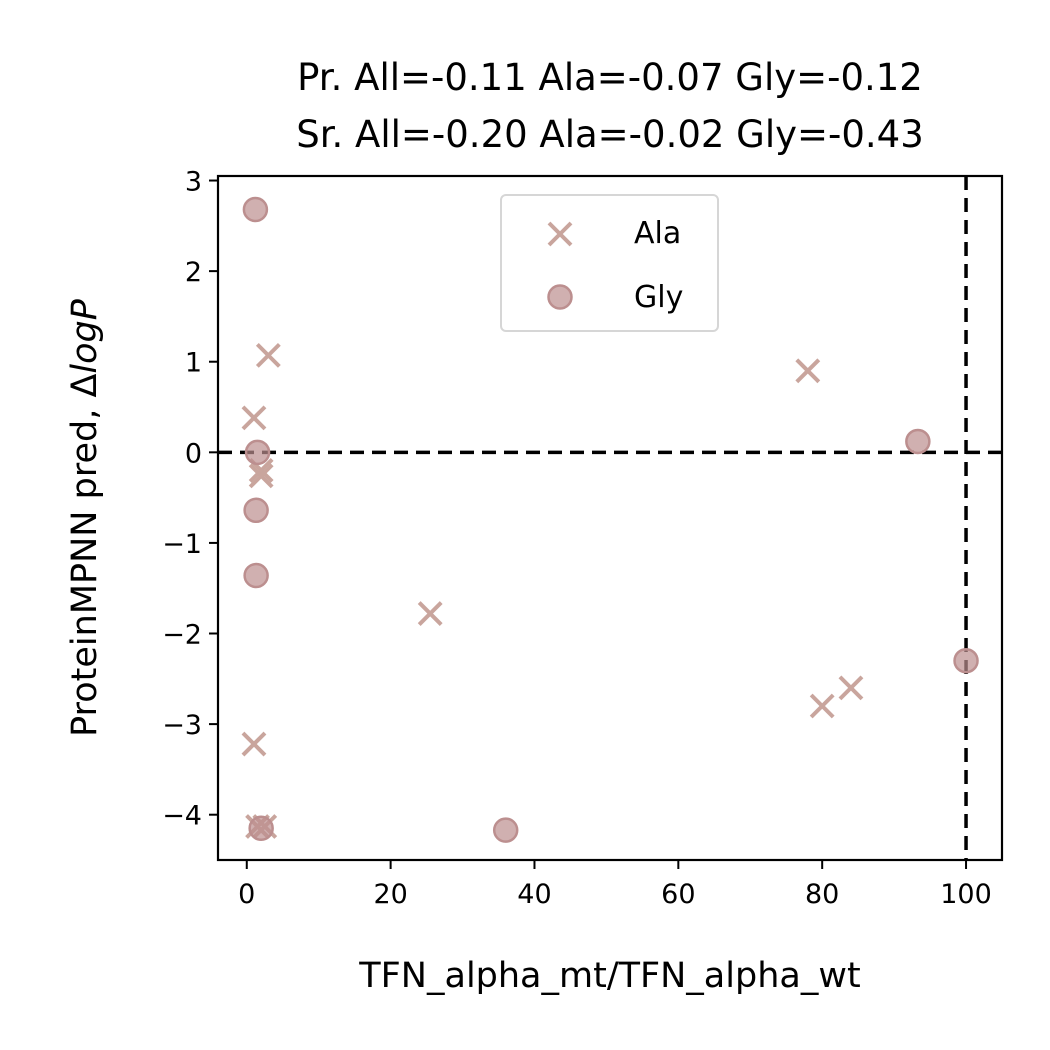 This screenshot has width=1050, height=1050. I want to click on x-tick-label: 100, so click(966, 894).